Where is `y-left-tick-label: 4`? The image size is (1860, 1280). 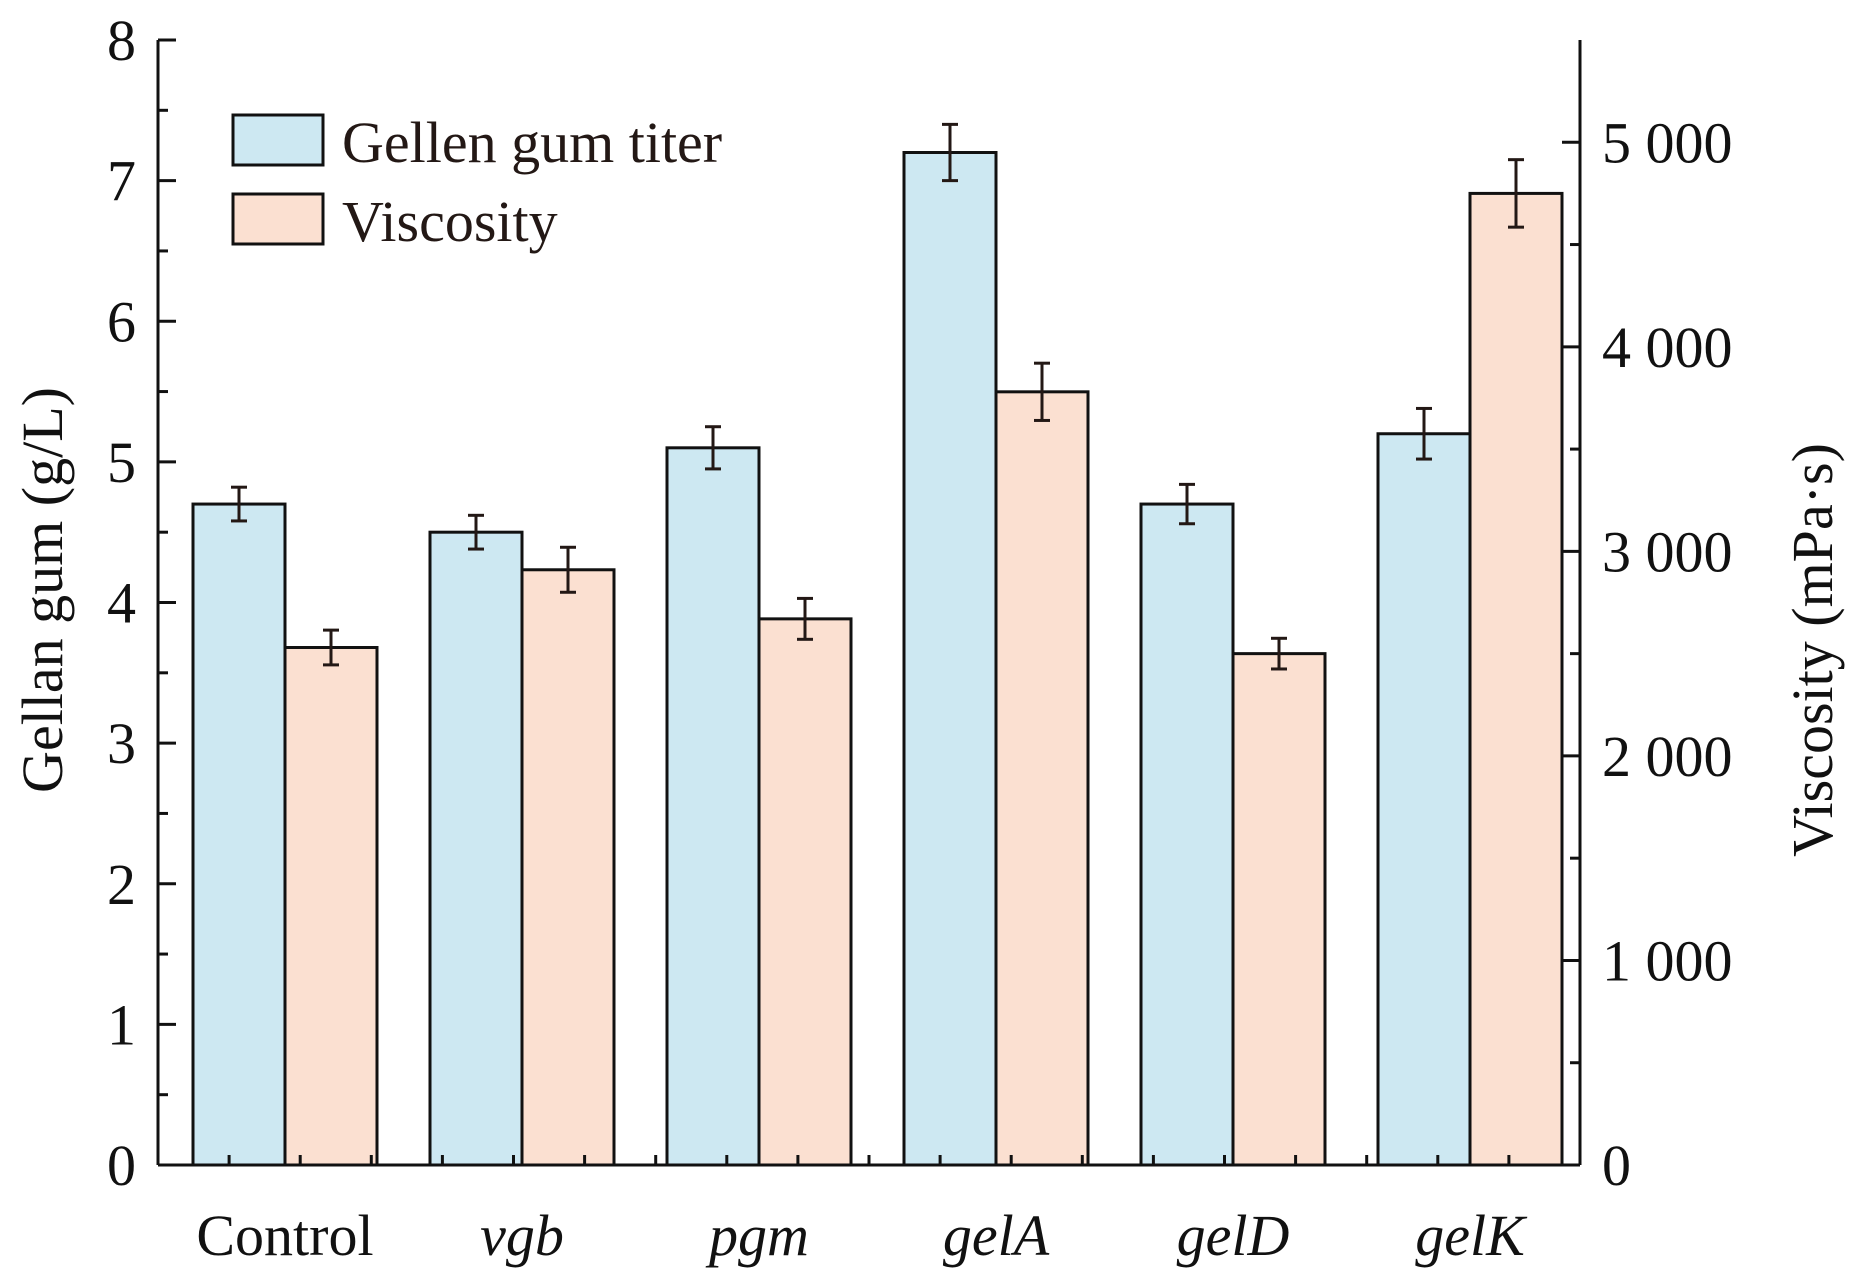
y-left-tick-label: 4 is located at coordinates (121, 603).